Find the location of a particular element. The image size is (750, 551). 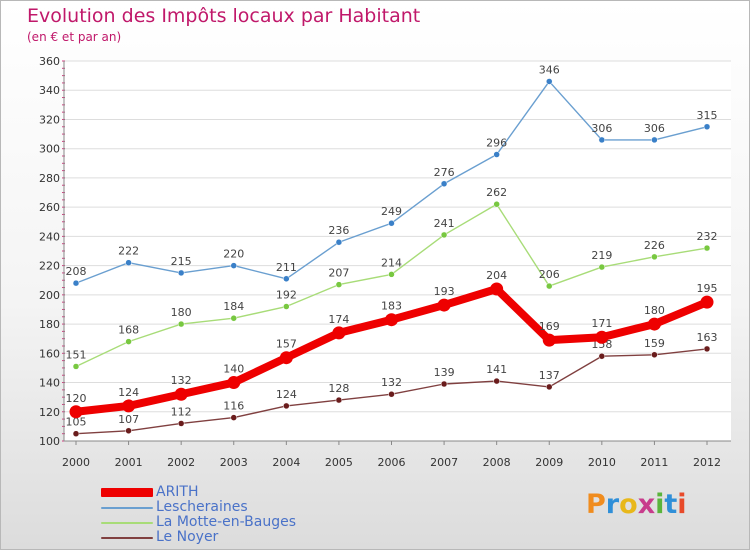

data-label: 232 is located at coordinates (707, 236).